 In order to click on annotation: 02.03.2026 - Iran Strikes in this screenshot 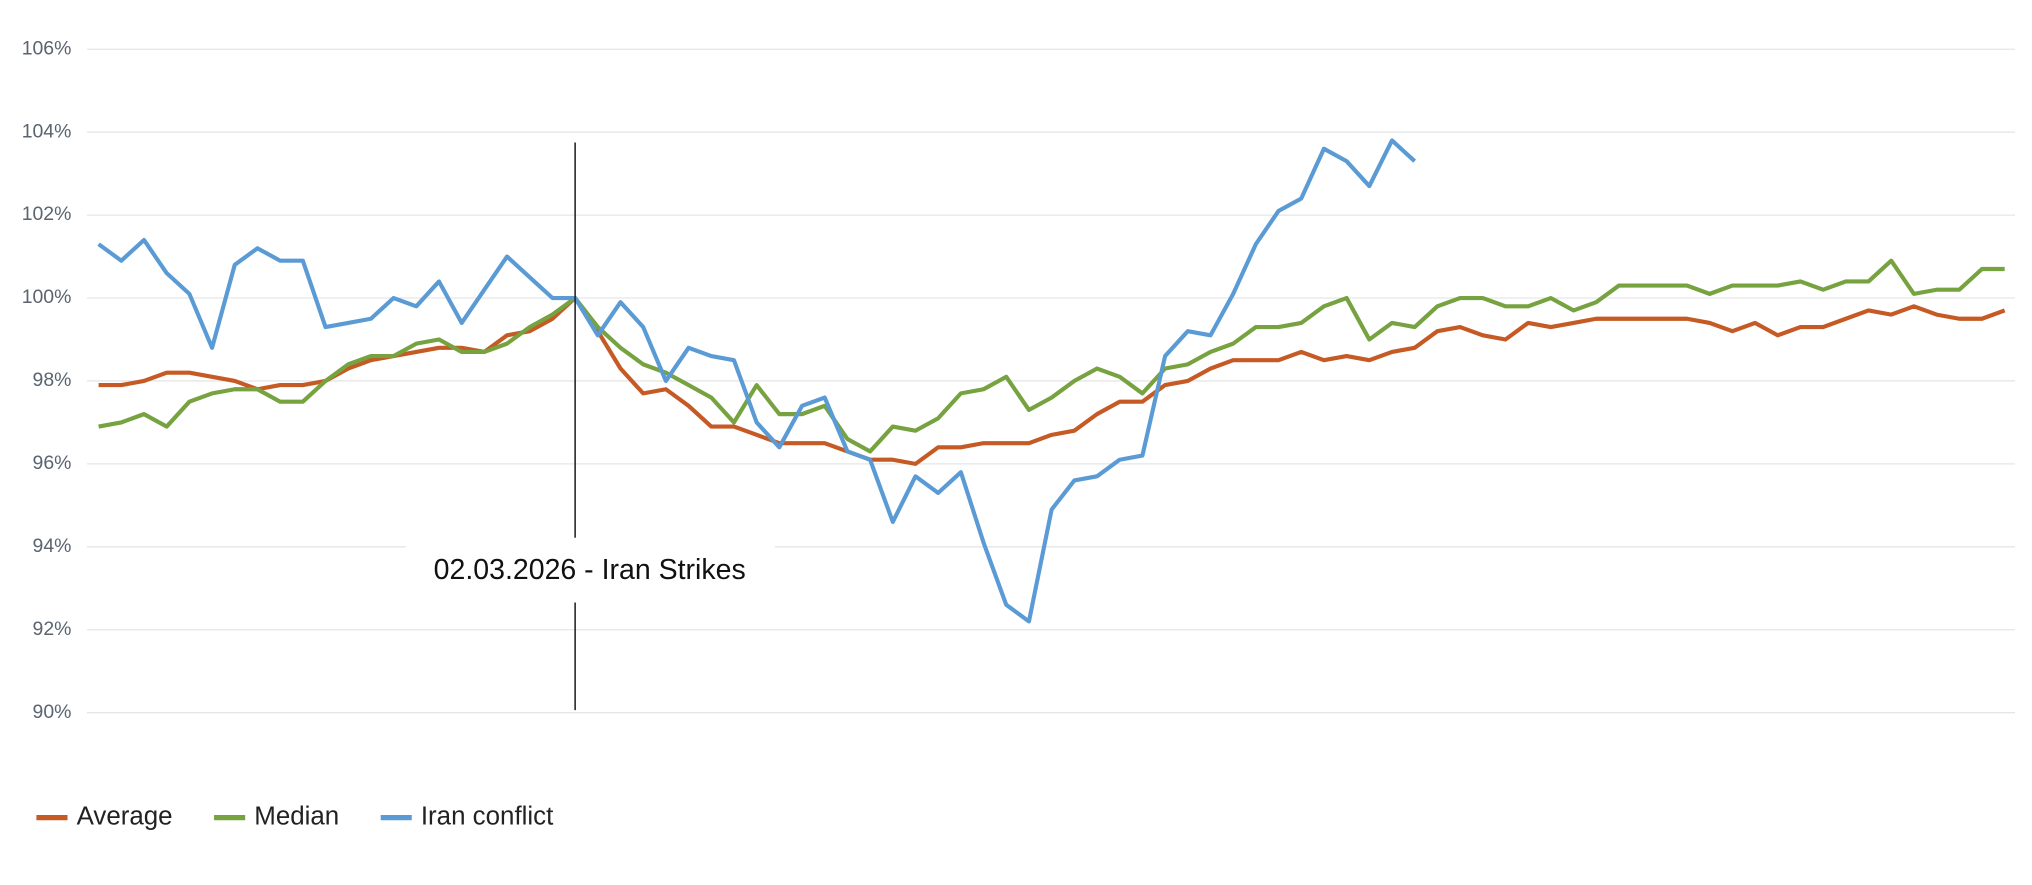, I will do `click(590, 426)`.